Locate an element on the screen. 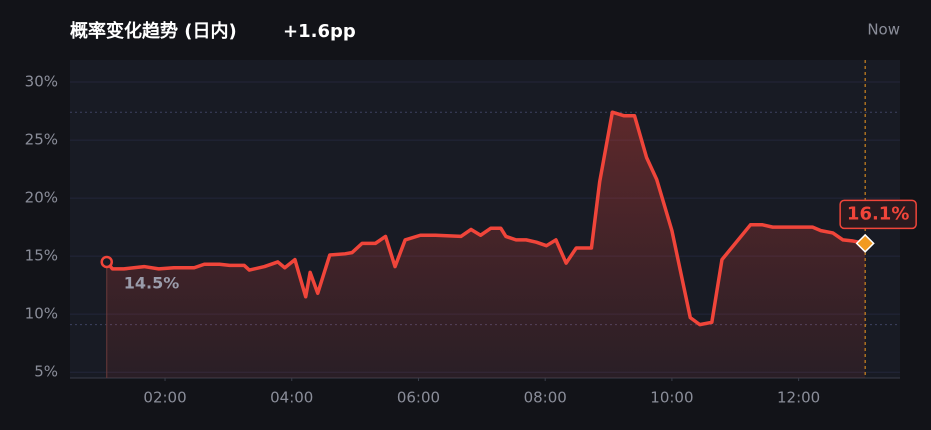 The width and height of the screenshot is (931, 430). y-tick-label: 15% is located at coordinates (41, 256).